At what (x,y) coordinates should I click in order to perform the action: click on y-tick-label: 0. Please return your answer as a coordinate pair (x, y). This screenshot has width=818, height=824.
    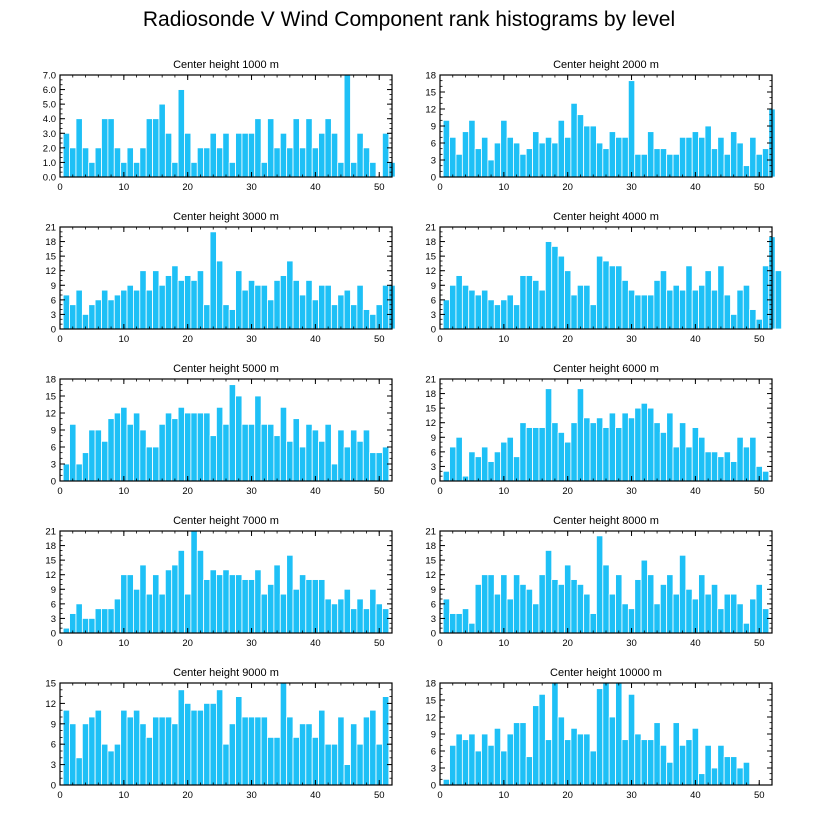
    Looking at the image, I should click on (433, 786).